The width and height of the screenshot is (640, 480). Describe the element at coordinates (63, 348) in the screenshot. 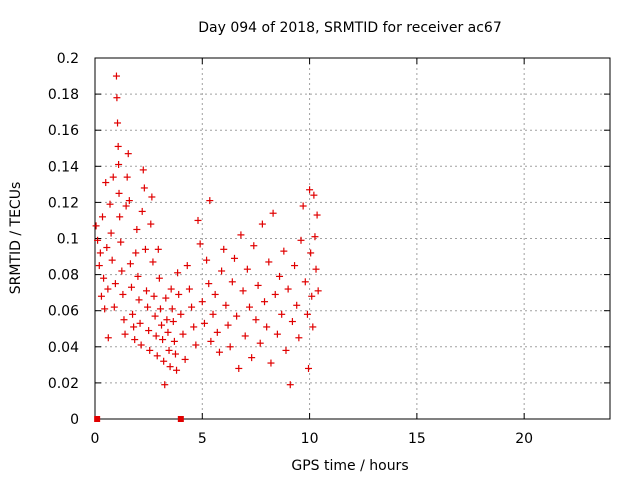

I see `y-tick-label: 0.04` at that location.